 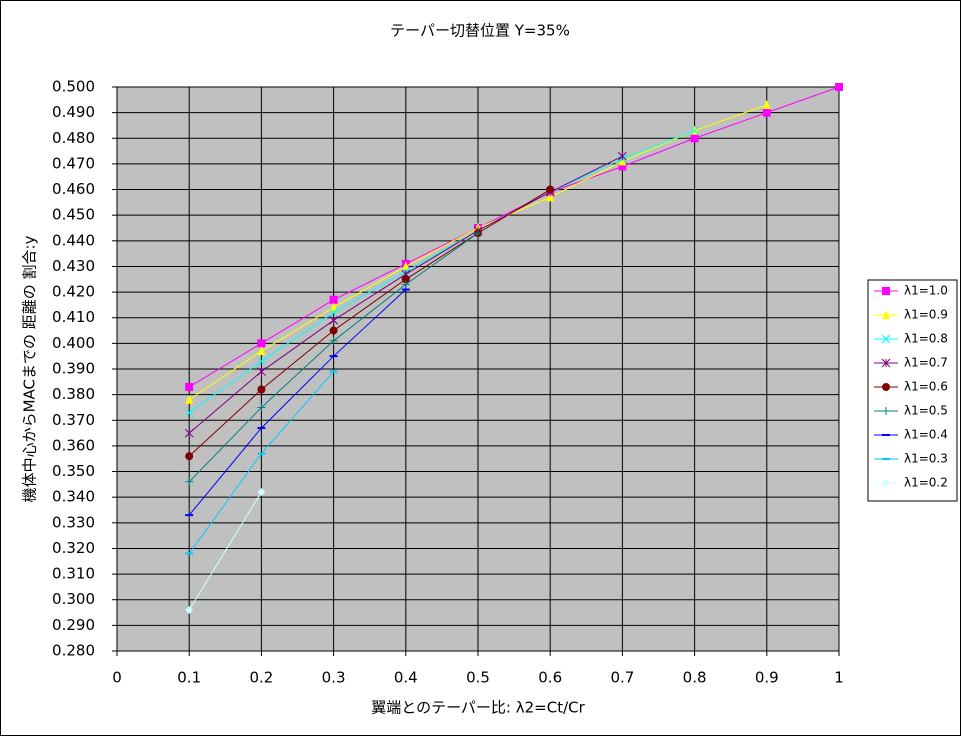 I want to click on legend-label: λ1=0.4, so click(x=926, y=435).